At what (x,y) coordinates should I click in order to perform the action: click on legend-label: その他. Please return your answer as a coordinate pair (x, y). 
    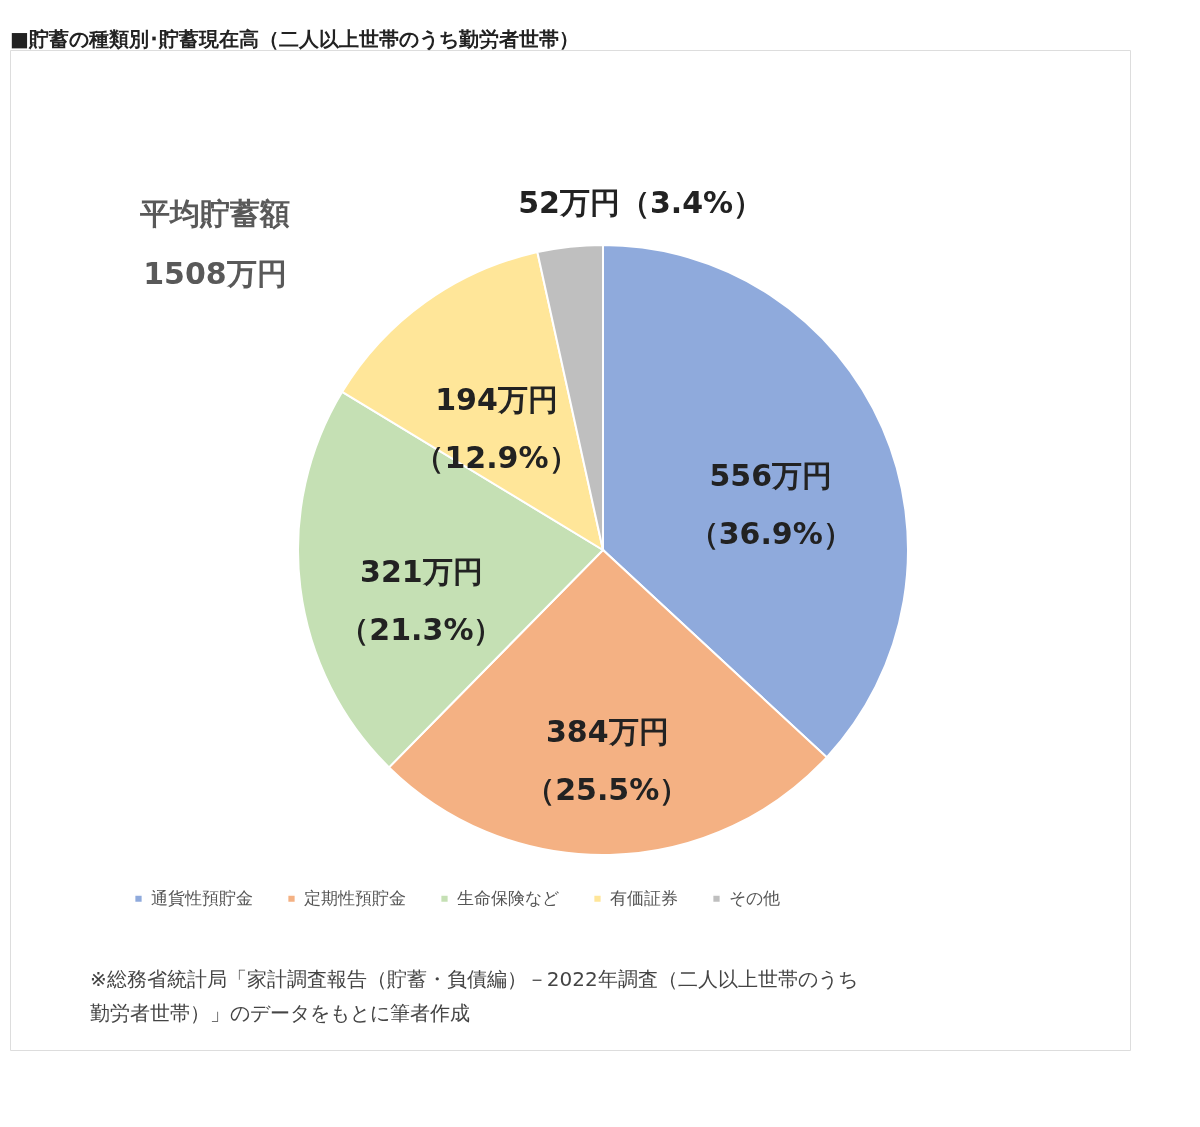
    Looking at the image, I should click on (754, 897).